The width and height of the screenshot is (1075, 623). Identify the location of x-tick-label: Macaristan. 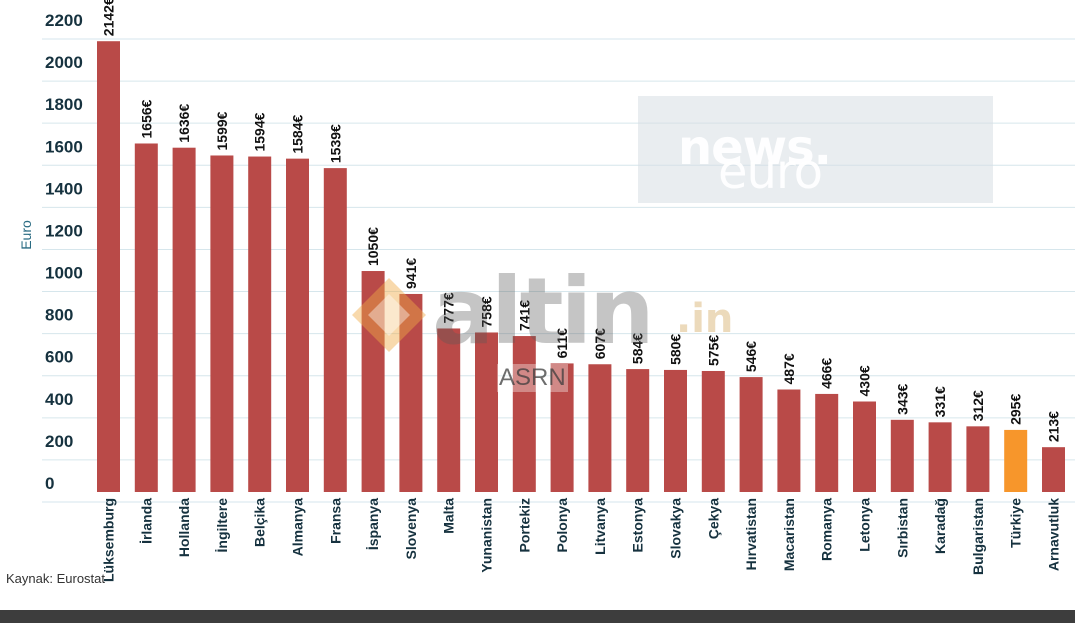
(789, 534).